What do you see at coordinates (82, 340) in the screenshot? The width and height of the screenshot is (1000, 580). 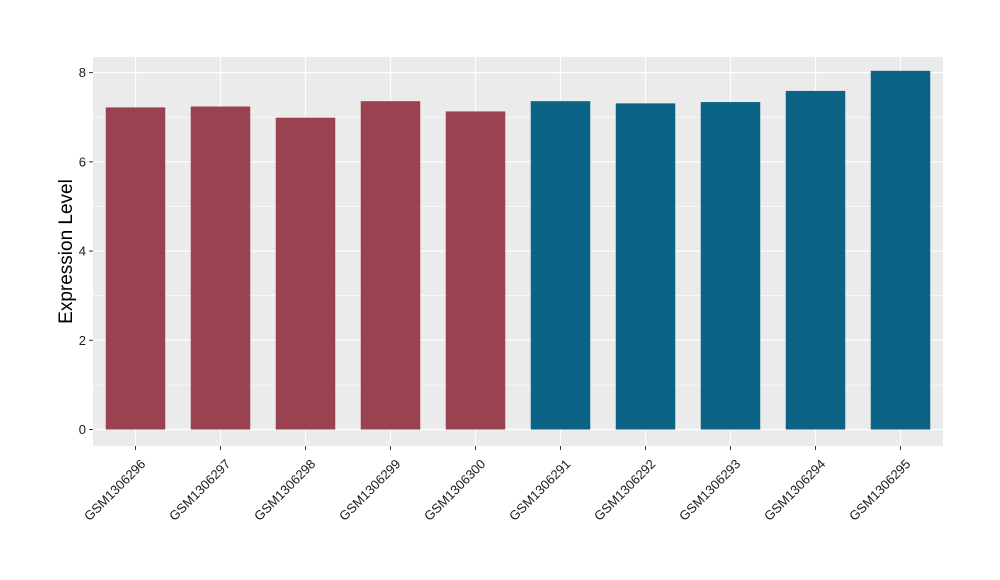 I see `y-tick-label: 2` at bounding box center [82, 340].